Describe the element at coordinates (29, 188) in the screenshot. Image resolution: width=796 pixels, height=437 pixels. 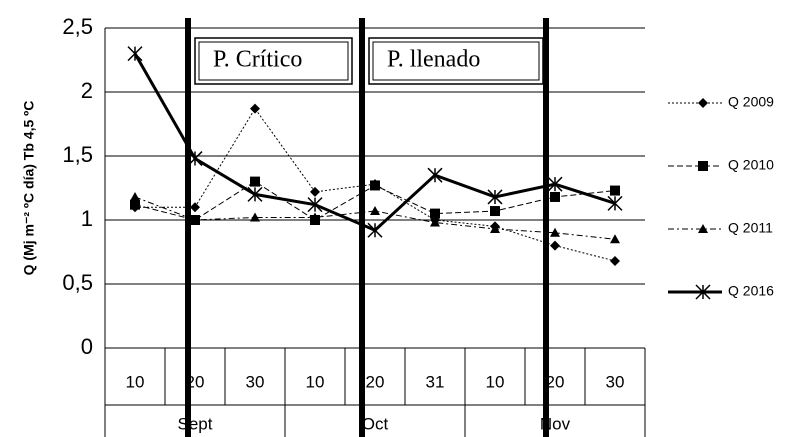
I see `y-axis-label: Q (Mj m⁻² ºC día) Tb 4,5 ºC` at that location.